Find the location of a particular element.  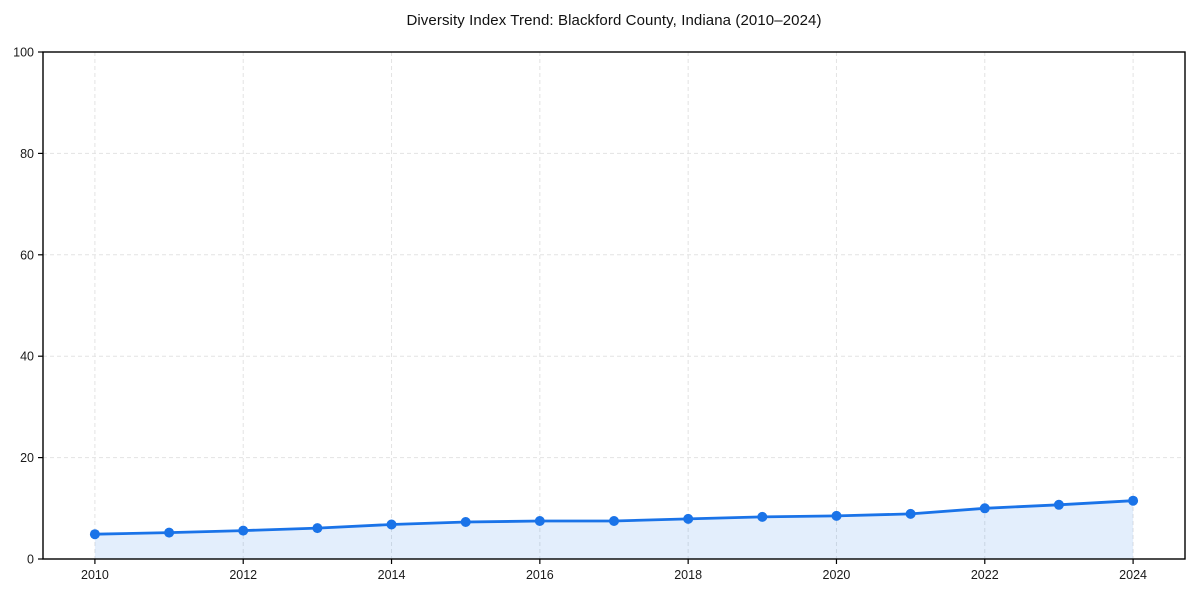

x-tick-label: 2024 is located at coordinates (1133, 575).